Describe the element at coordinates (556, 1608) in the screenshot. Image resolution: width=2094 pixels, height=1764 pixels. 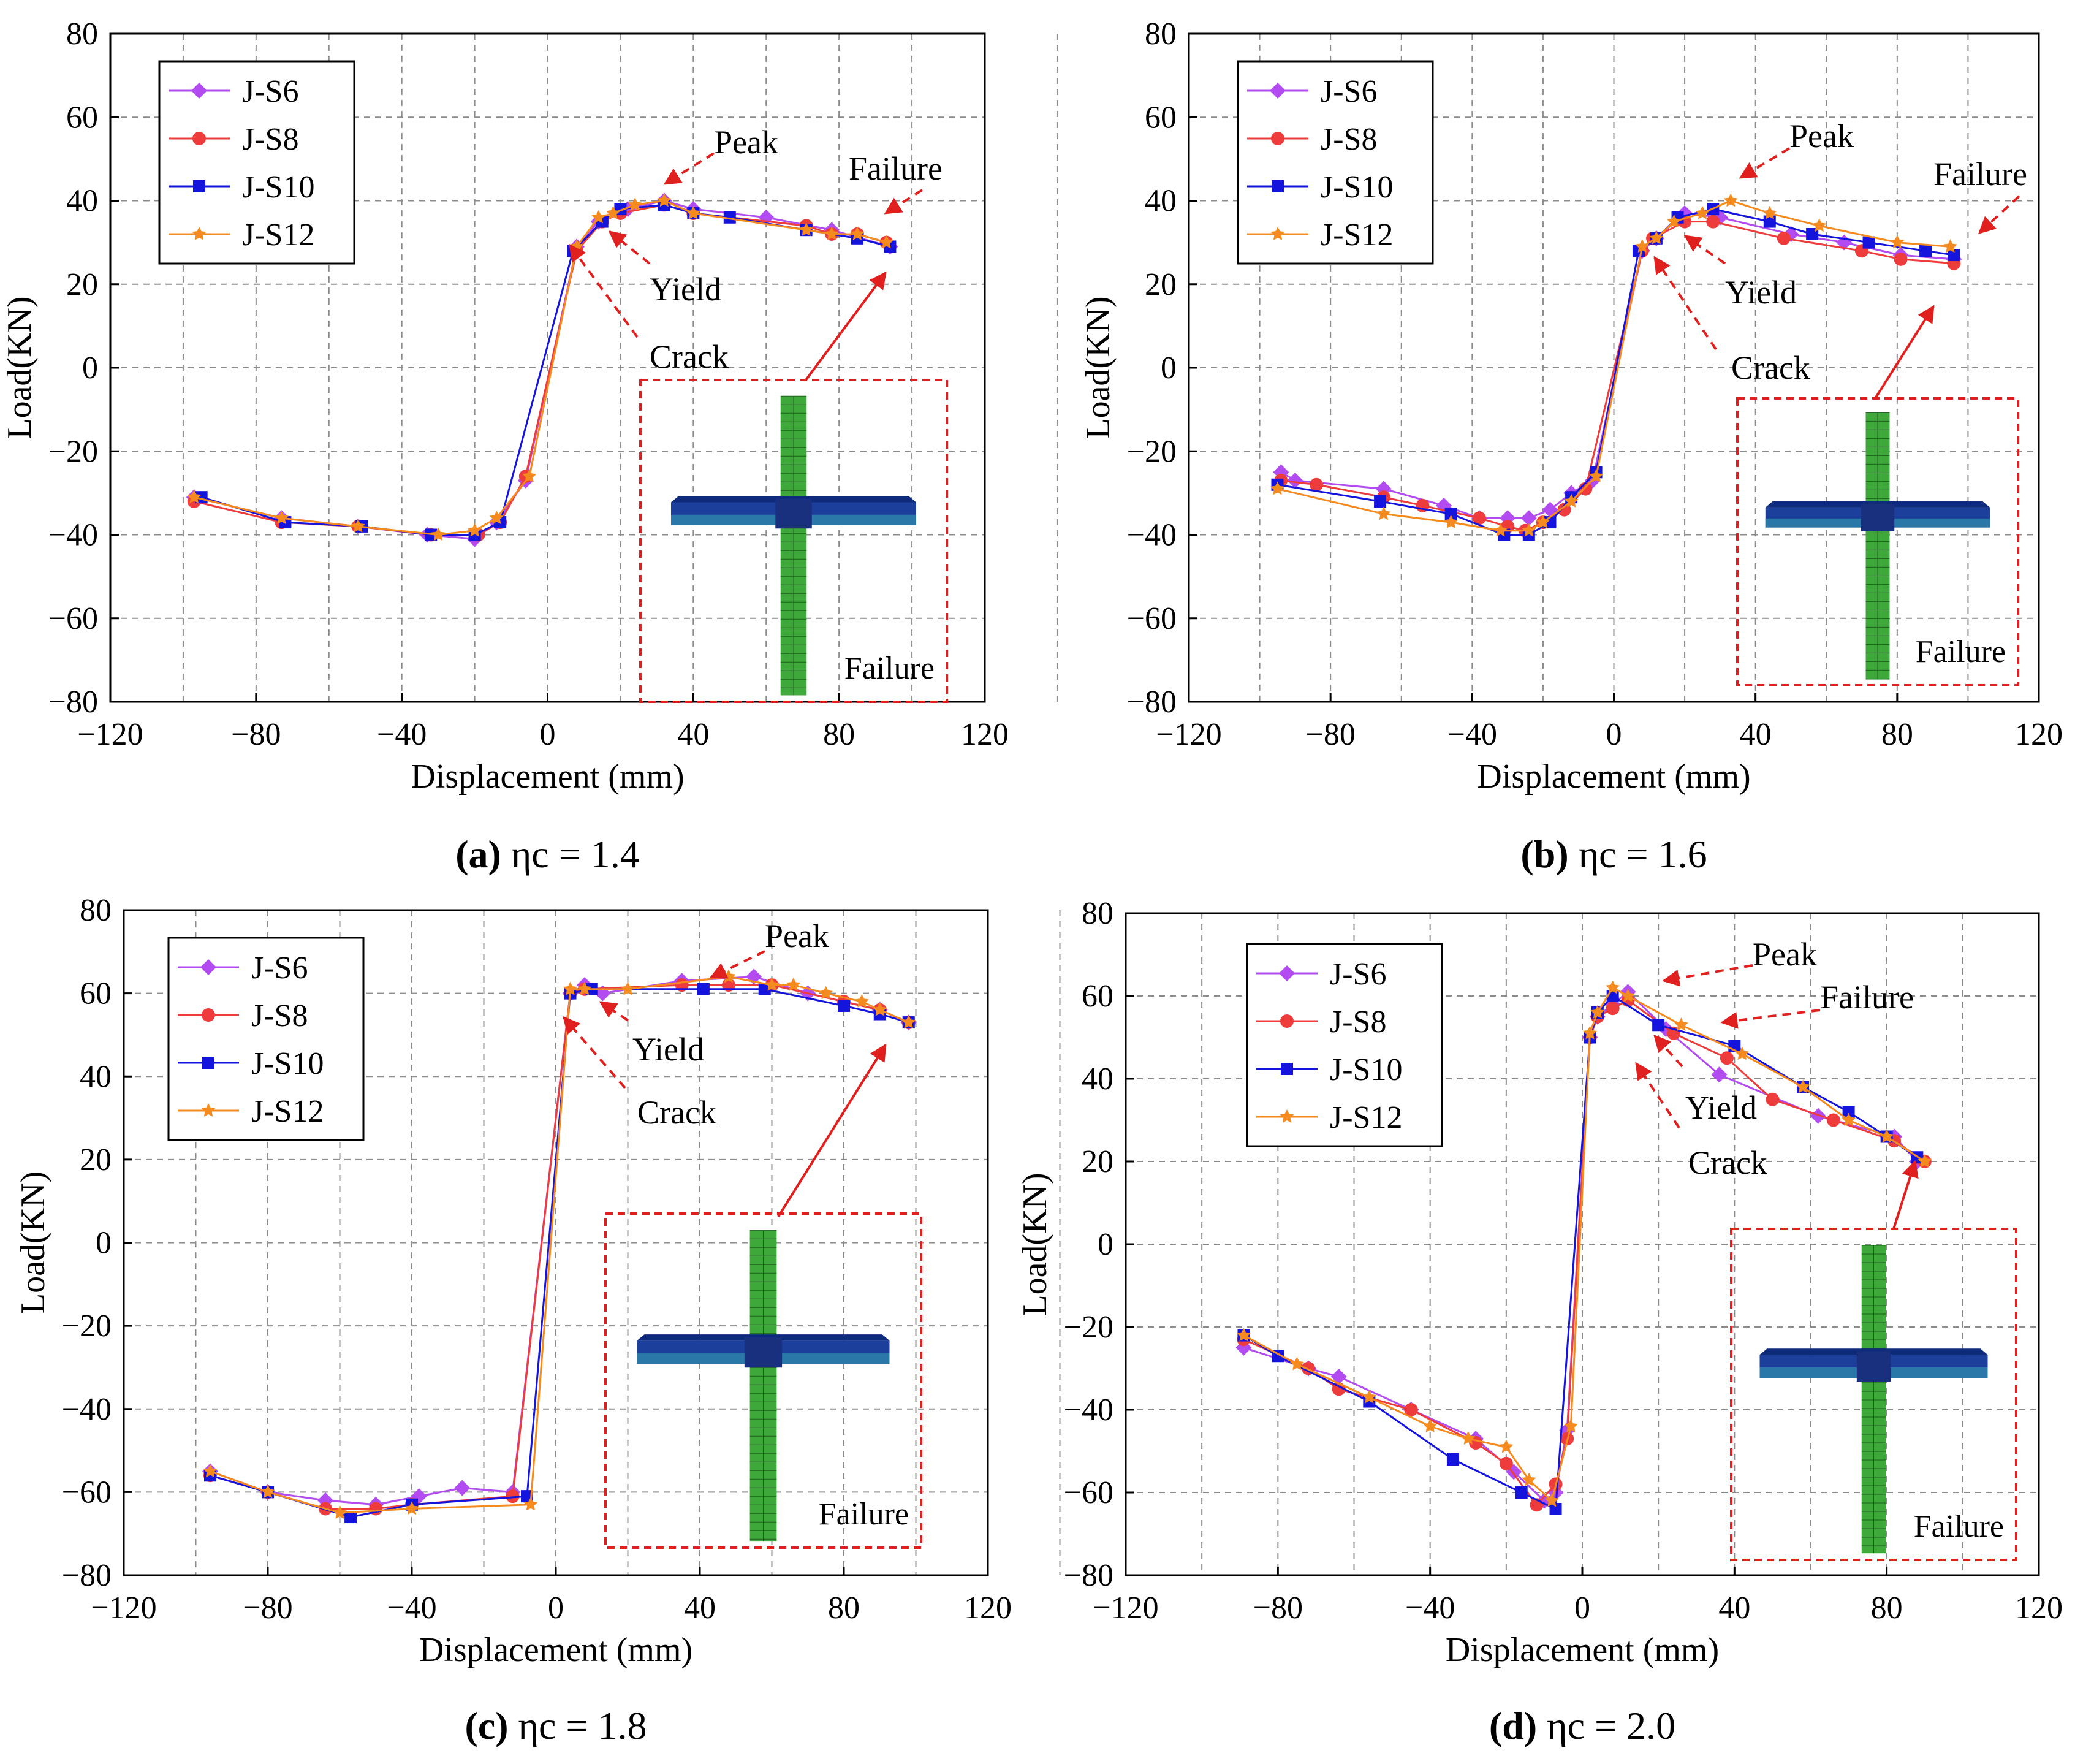
I see `x-tick-label: 0` at that location.